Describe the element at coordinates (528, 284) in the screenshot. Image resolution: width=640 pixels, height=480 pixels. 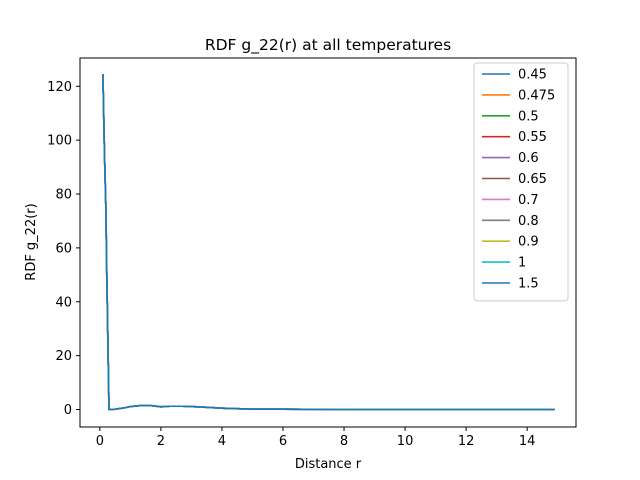
I see `legend-entry-1.5: 1.5` at that location.